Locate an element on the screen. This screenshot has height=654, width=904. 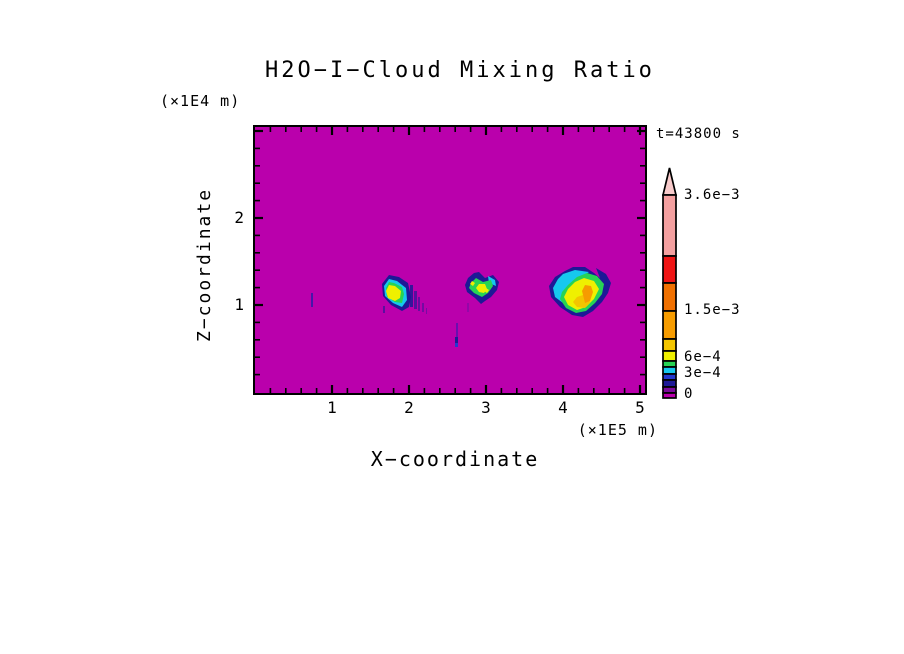
chart-title: H2O−I−Cloud Mixing Ratio is located at coordinates (460, 70).